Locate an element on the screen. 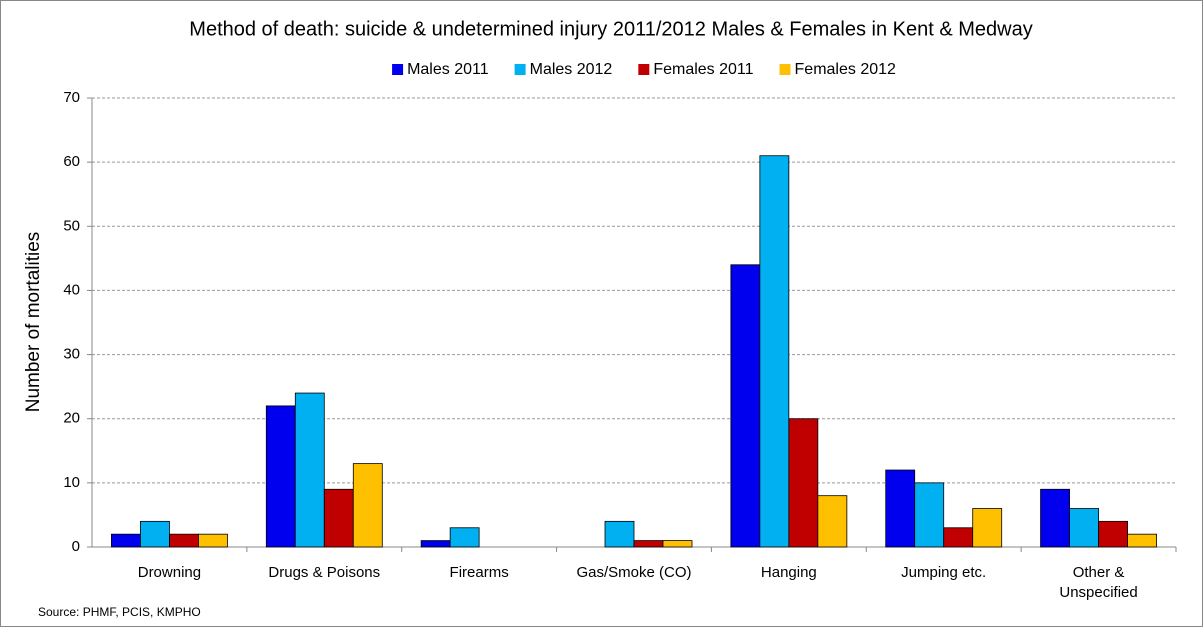 The image size is (1203, 627). y-tick-label: 20 is located at coordinates (71, 418).